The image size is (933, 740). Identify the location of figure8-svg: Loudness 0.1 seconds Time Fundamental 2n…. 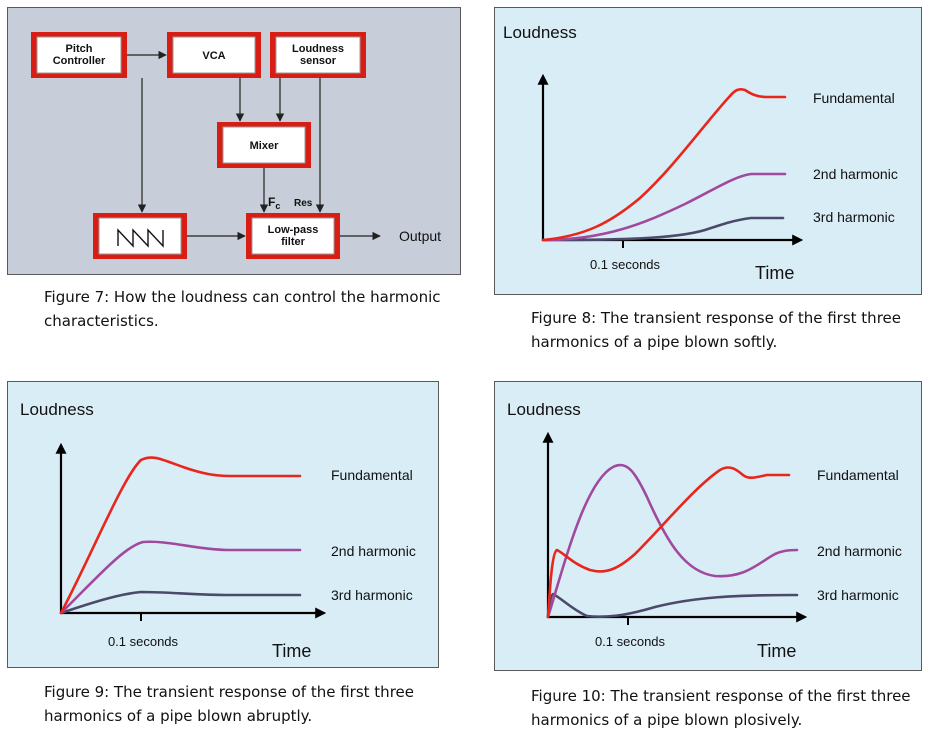
(700, 153).